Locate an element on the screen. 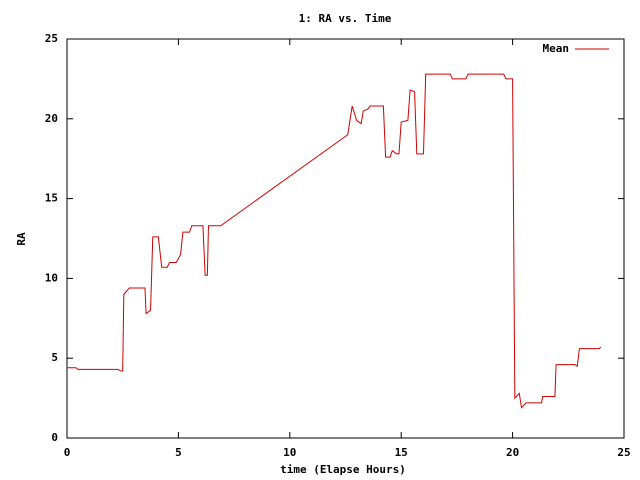 This screenshot has height=480, width=640. x-axis-label: time (Elapse Hours) is located at coordinates (343, 469).